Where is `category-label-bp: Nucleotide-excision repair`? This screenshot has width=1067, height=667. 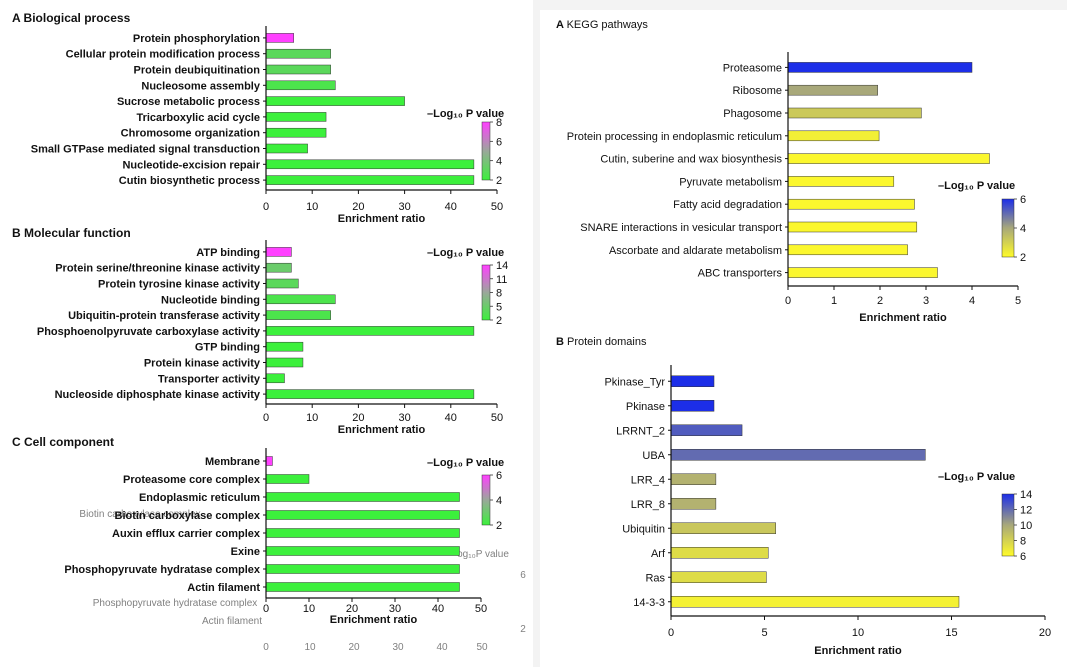 category-label-bp: Nucleotide-excision repair is located at coordinates (191, 165).